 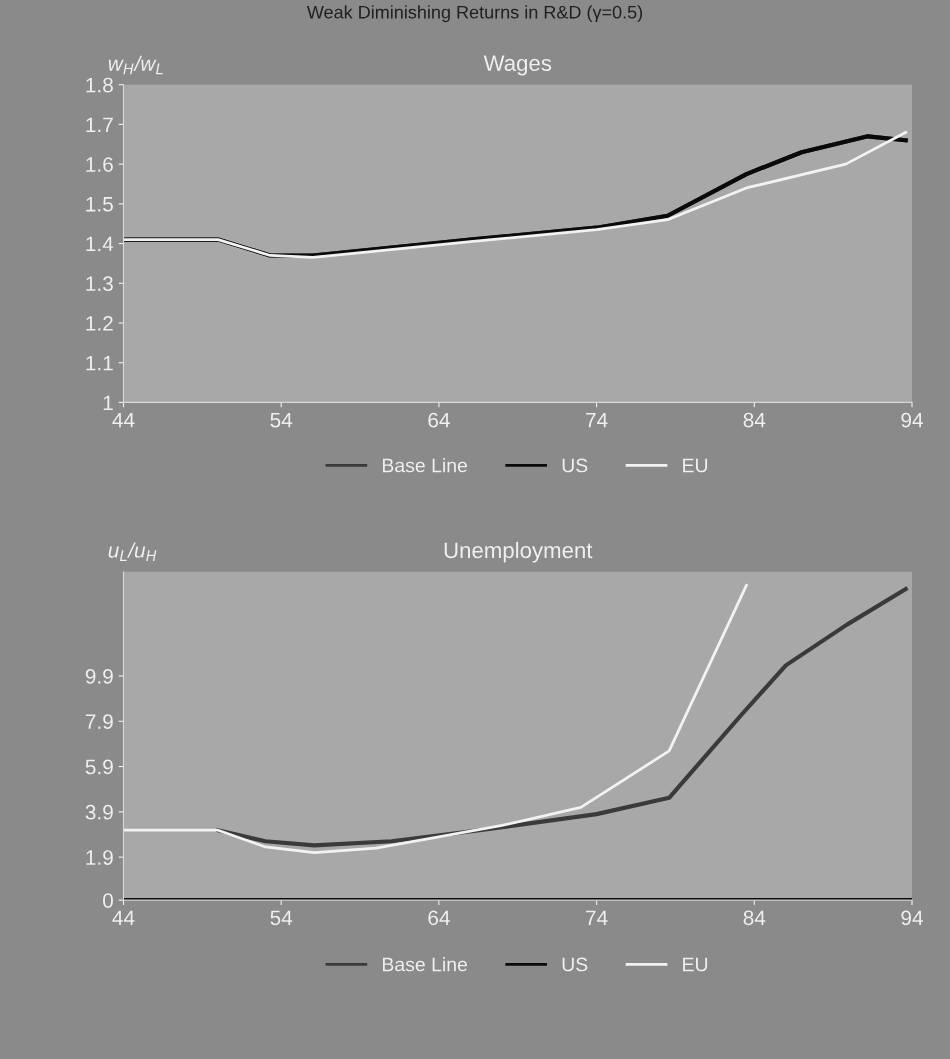 I want to click on text: Weak Diminishing Returns in R&D (γ=0.5), so click(x=474, y=14).